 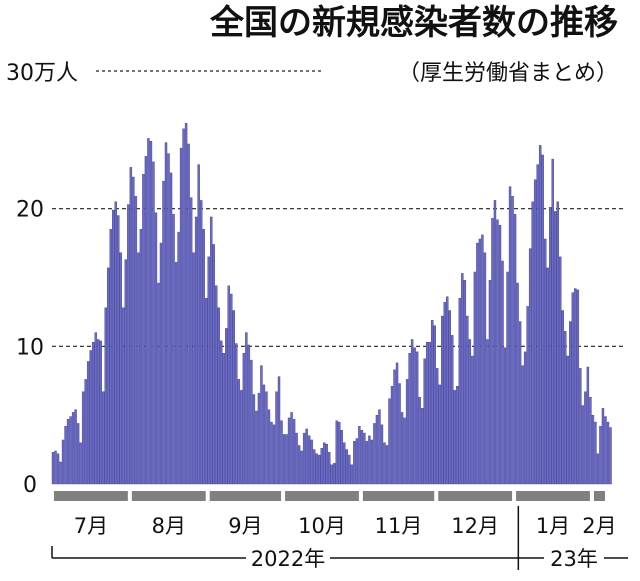 I want to click on month-axis: 7月 8月 9月 10月 11月 12月 1月 2月, so click(x=335, y=514).